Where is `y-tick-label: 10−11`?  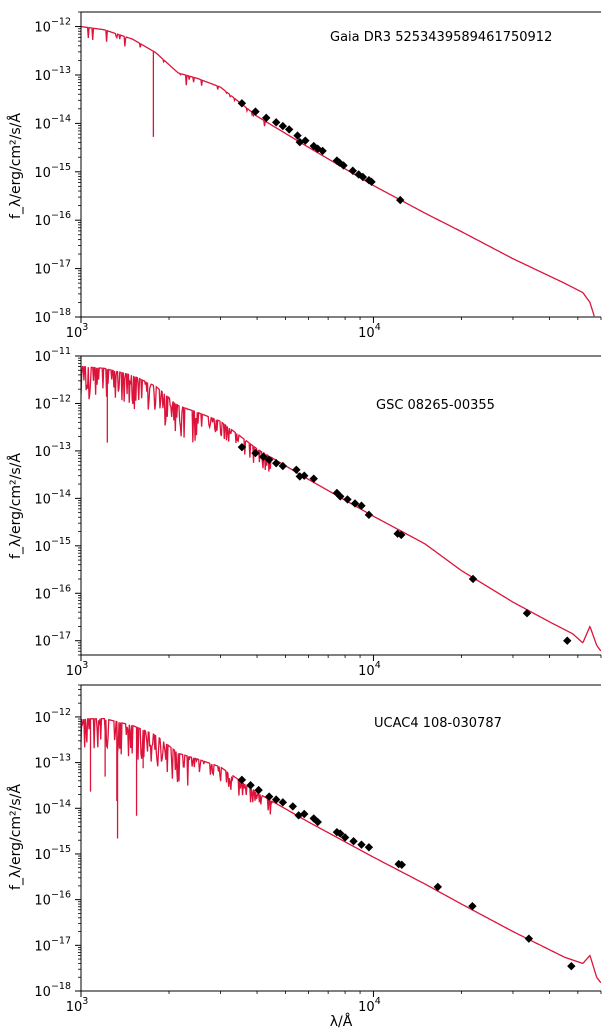 y-tick-label: 10−11 is located at coordinates (52, 355).